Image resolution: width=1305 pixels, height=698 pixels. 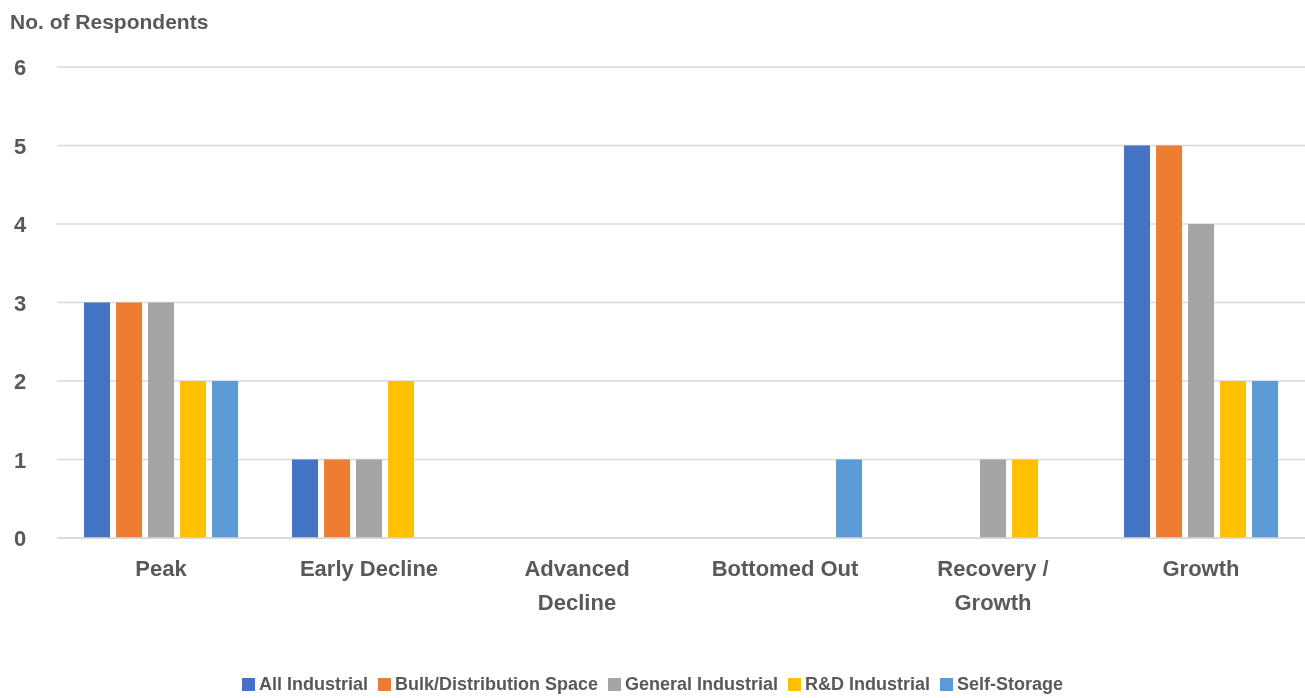 What do you see at coordinates (701, 684) in the screenshot?
I see `legend-label: General Industrial` at bounding box center [701, 684].